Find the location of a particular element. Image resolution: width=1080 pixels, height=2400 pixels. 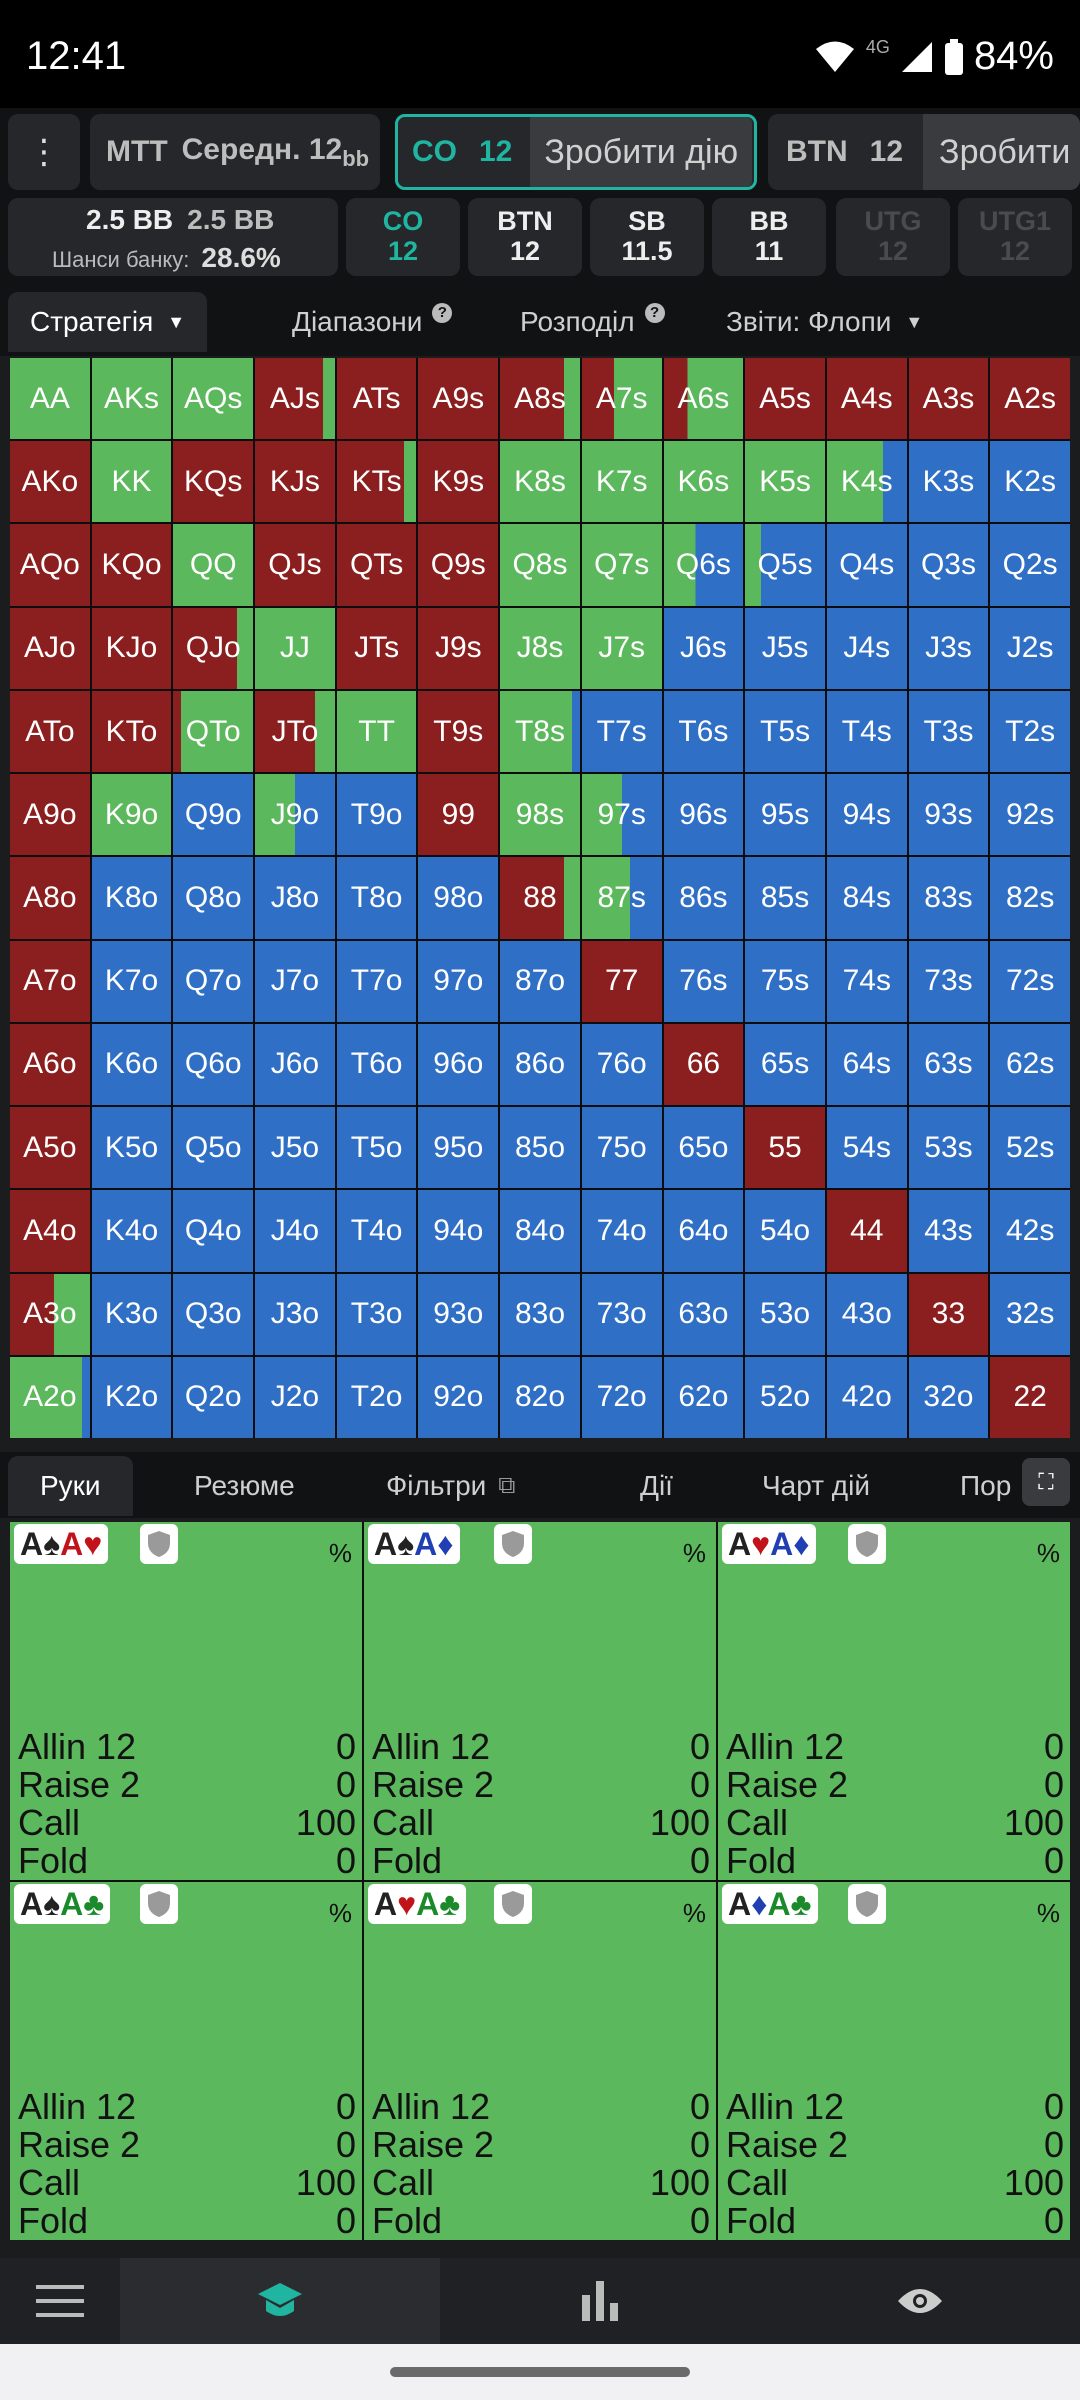

hand-combo-card: A ♦ A ♣% Allin 12 0 Raise 2 0 Call 100 Fold 0 is located at coordinates (894, 2061).